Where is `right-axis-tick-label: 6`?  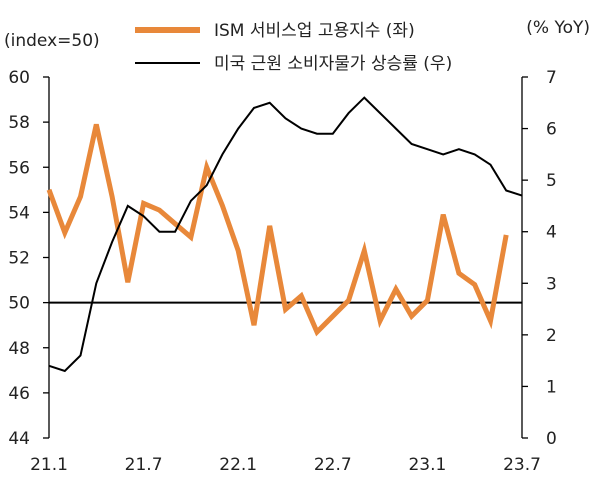
right-axis-tick-label: 6 is located at coordinates (551, 130).